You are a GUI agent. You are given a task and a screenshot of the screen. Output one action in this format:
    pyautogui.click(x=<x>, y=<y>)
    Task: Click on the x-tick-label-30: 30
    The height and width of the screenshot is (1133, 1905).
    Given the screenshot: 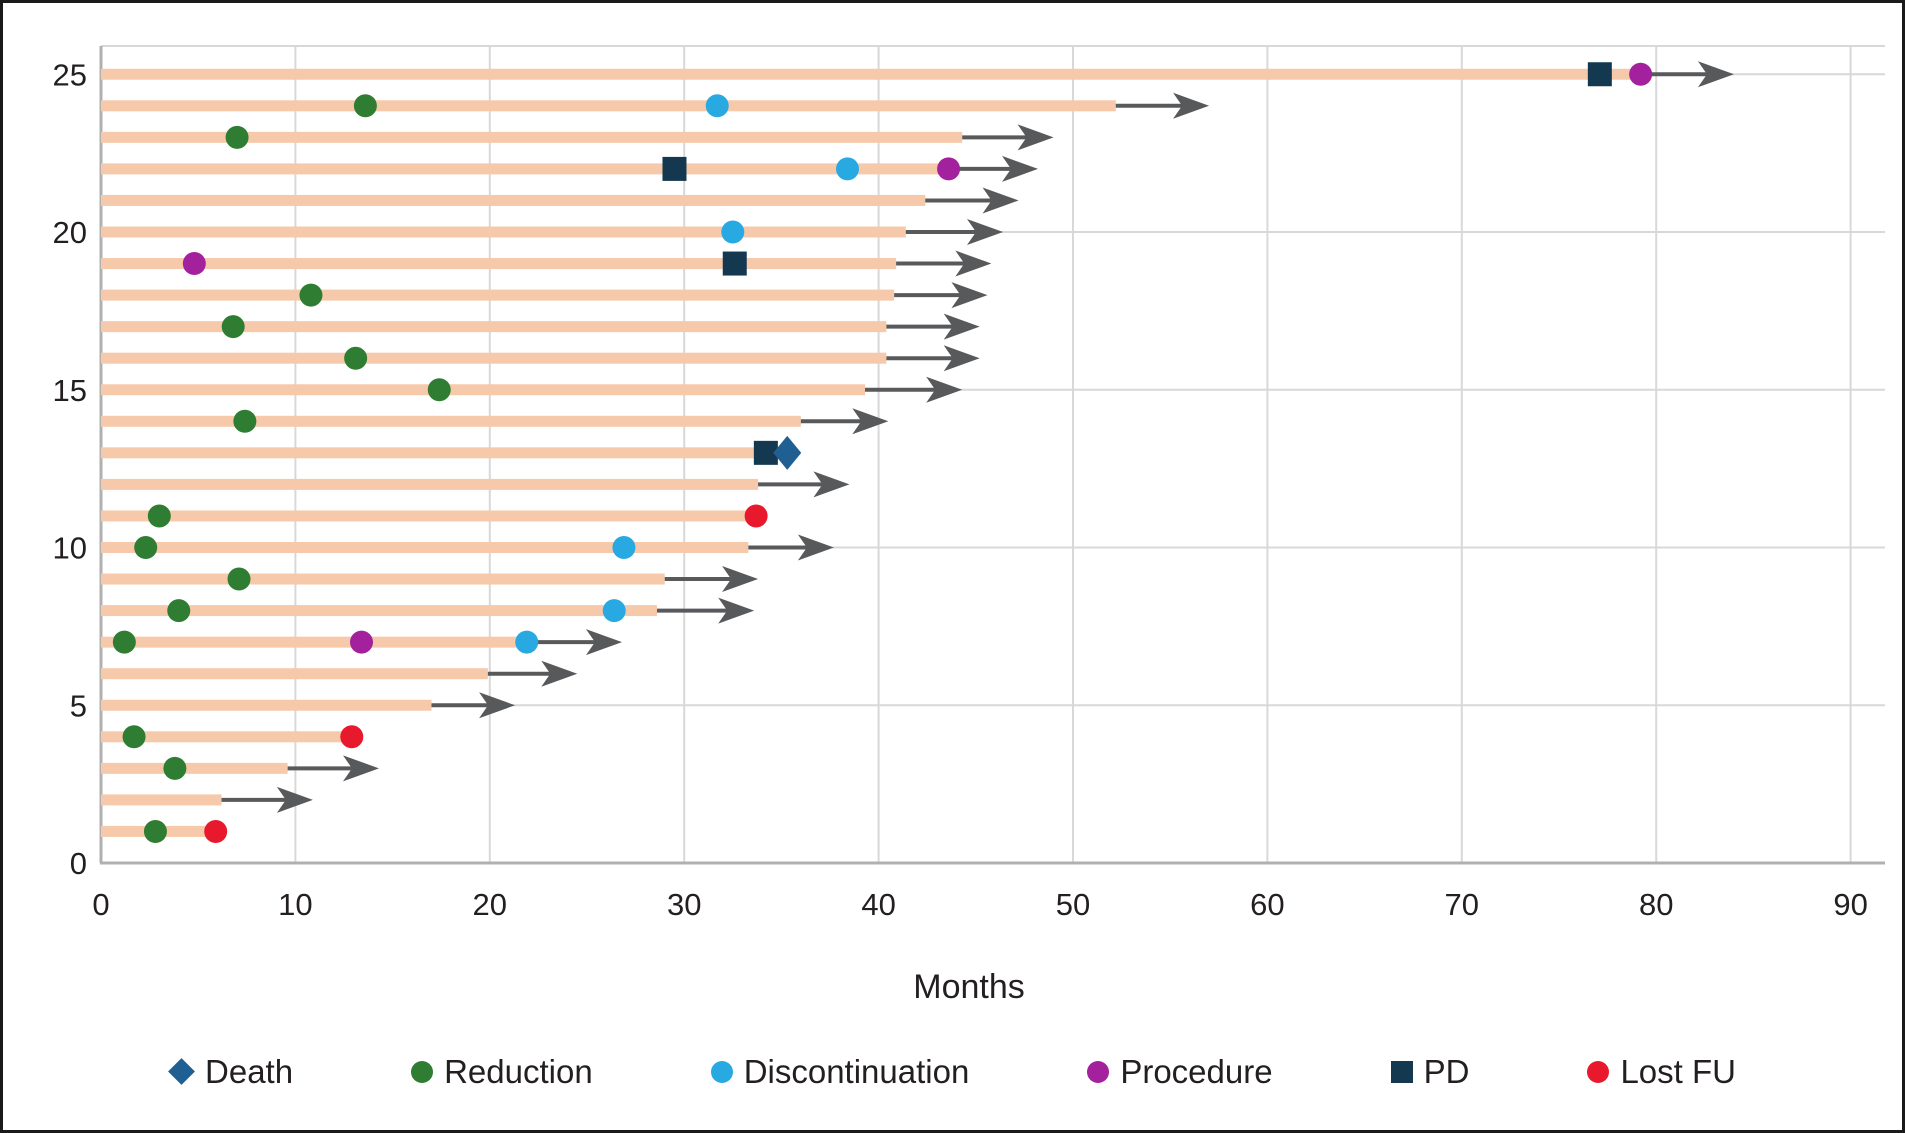 What is the action you would take?
    pyautogui.click(x=684, y=904)
    